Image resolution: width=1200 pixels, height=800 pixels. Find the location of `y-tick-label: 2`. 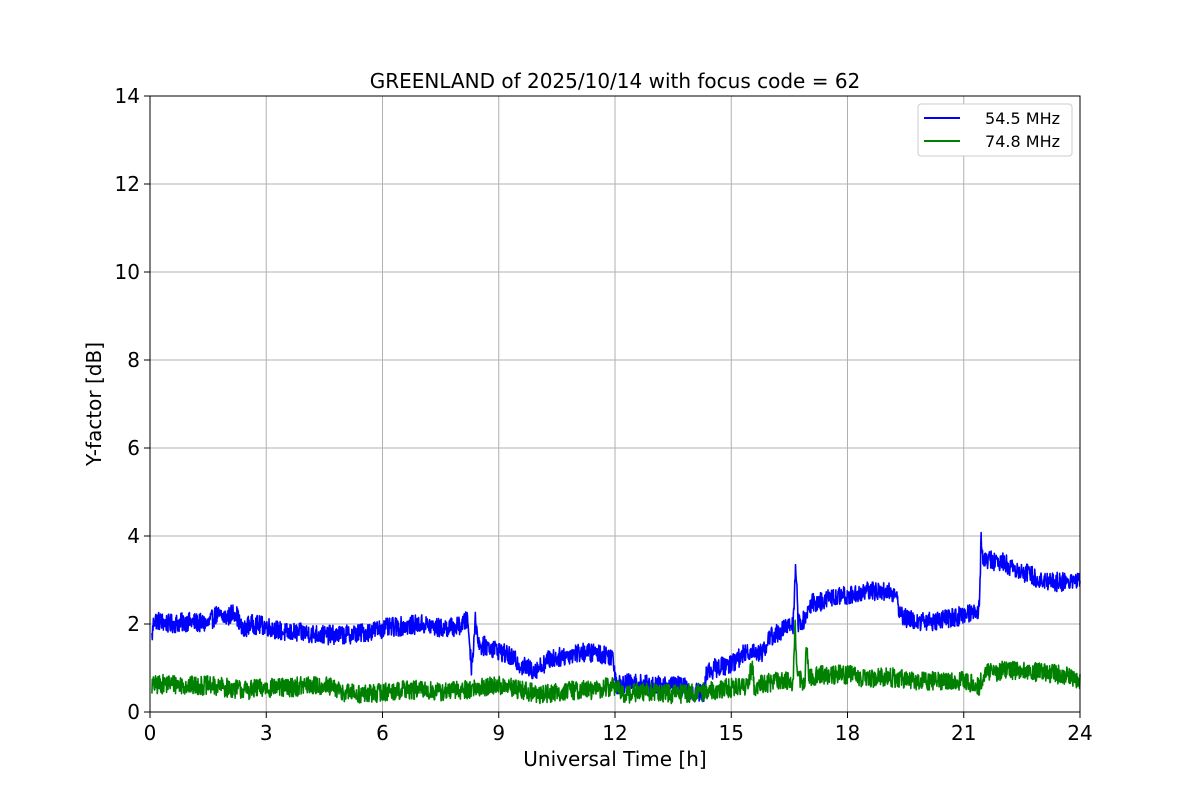

y-tick-label: 2 is located at coordinates (133, 624).